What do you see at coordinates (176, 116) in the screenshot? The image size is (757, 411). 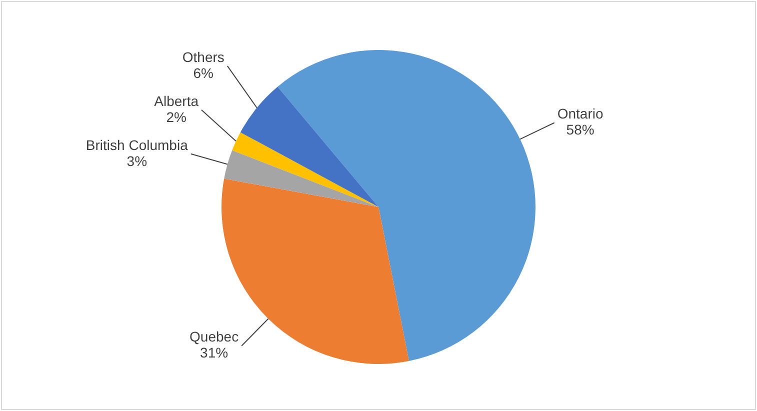 I see `data-label: 2%` at bounding box center [176, 116].